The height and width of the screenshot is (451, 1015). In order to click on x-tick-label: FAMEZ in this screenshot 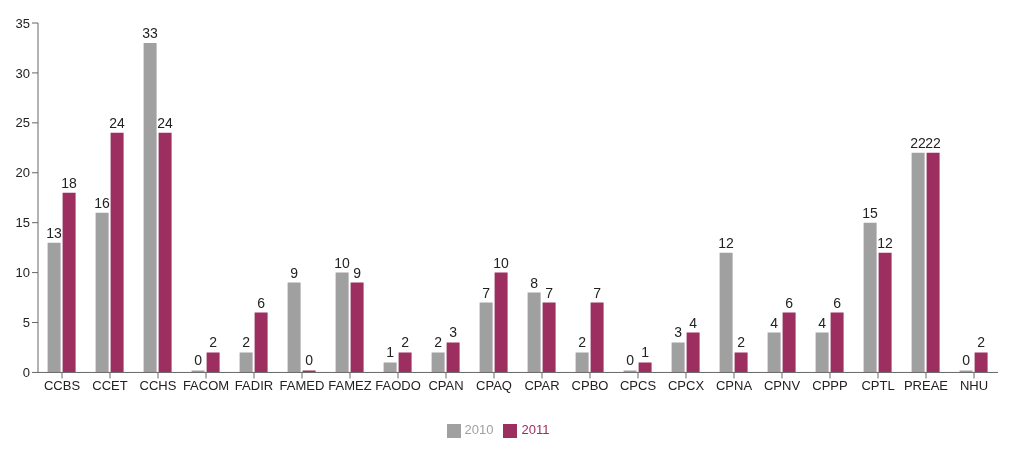, I will do `click(350, 385)`.